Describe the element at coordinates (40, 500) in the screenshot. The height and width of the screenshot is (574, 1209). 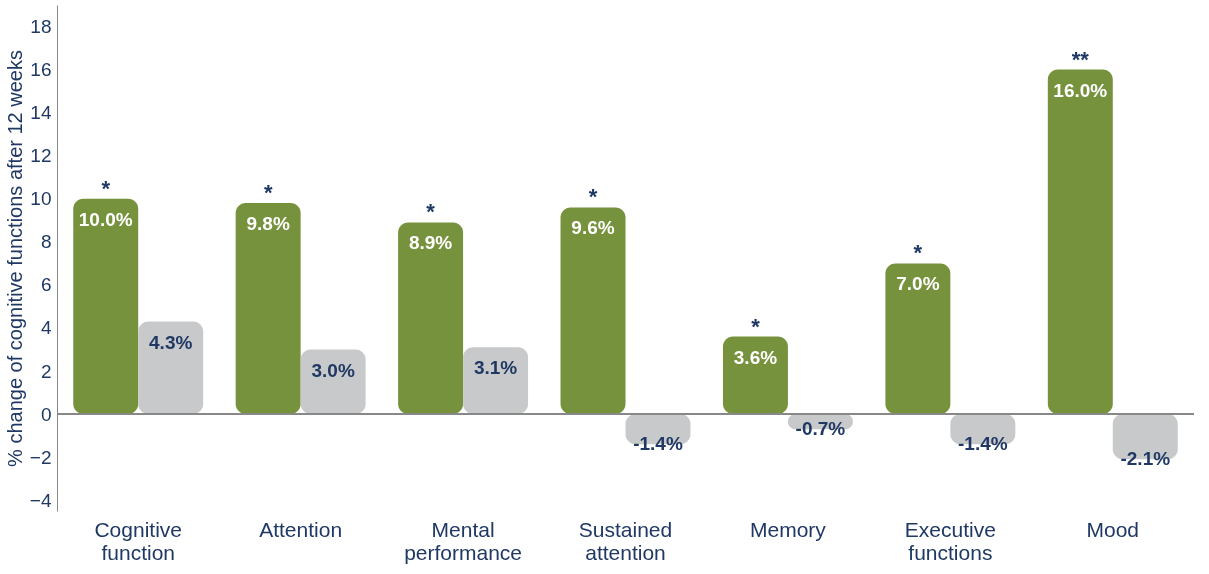
I see `y-tick-label: −4` at that location.